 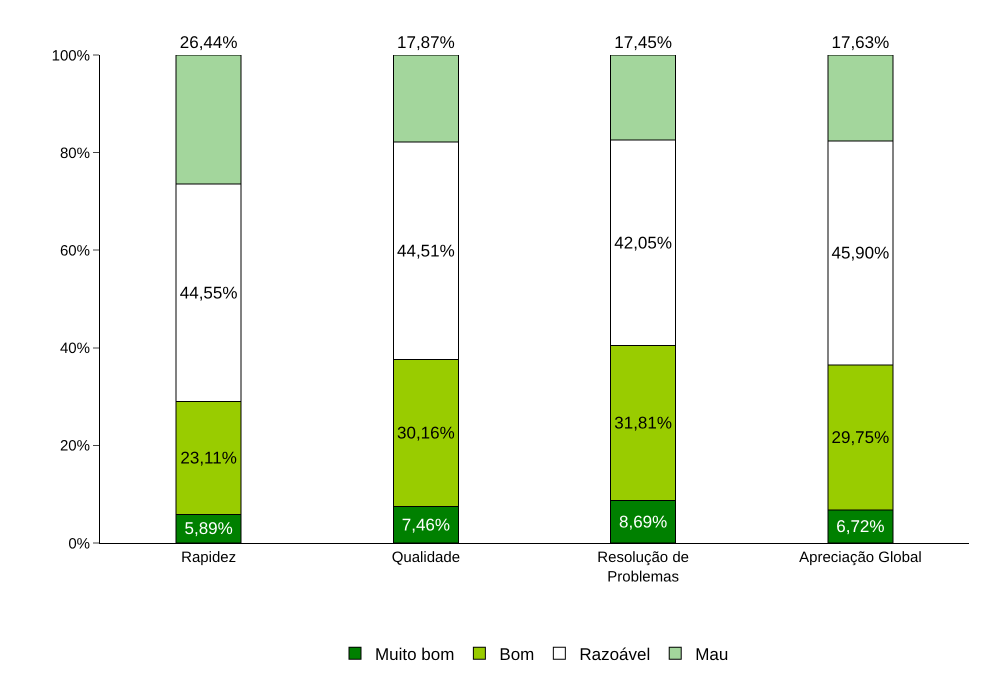 I want to click on data-label: 17,45%, so click(x=643, y=42).